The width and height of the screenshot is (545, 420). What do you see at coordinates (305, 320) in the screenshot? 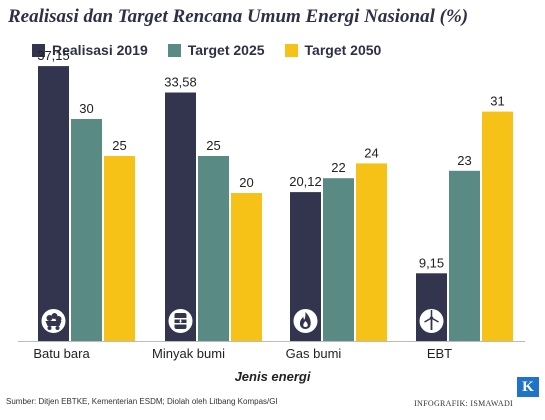
I see `gas-flame-icon` at bounding box center [305, 320].